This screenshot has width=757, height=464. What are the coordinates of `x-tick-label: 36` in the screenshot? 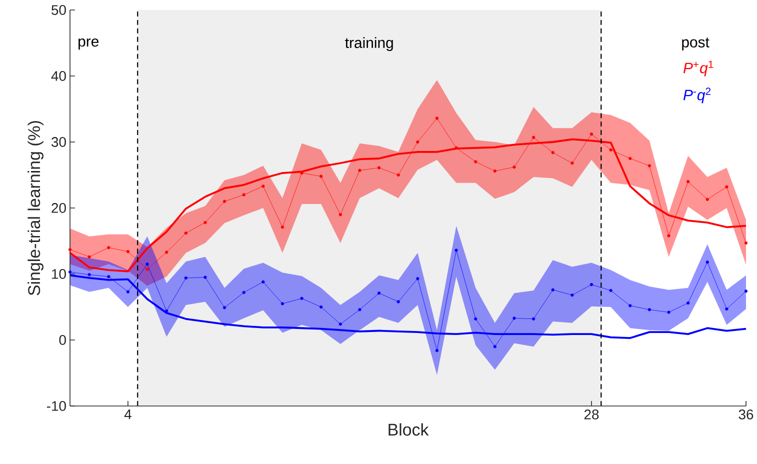 It's located at (746, 415).